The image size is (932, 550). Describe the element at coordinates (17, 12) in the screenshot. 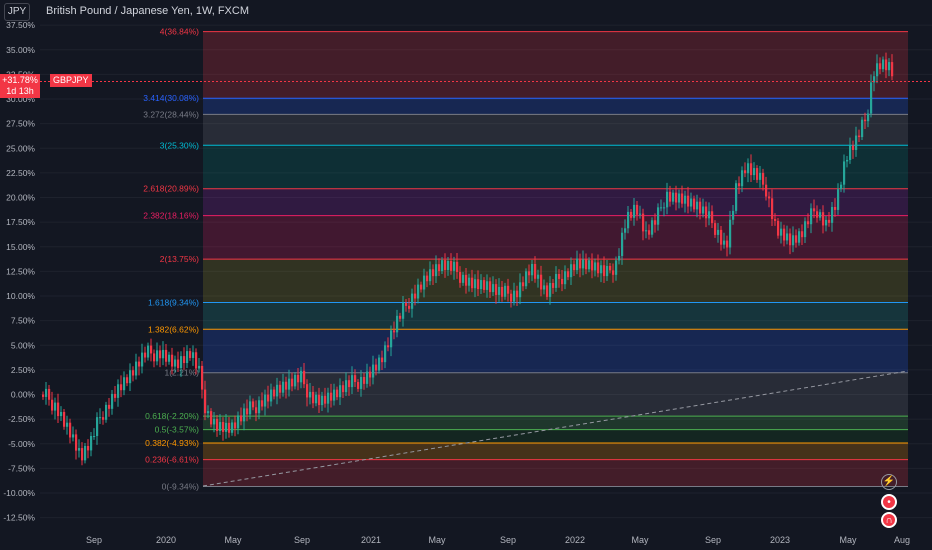

I see `symbol-search-button: JPY` at that location.